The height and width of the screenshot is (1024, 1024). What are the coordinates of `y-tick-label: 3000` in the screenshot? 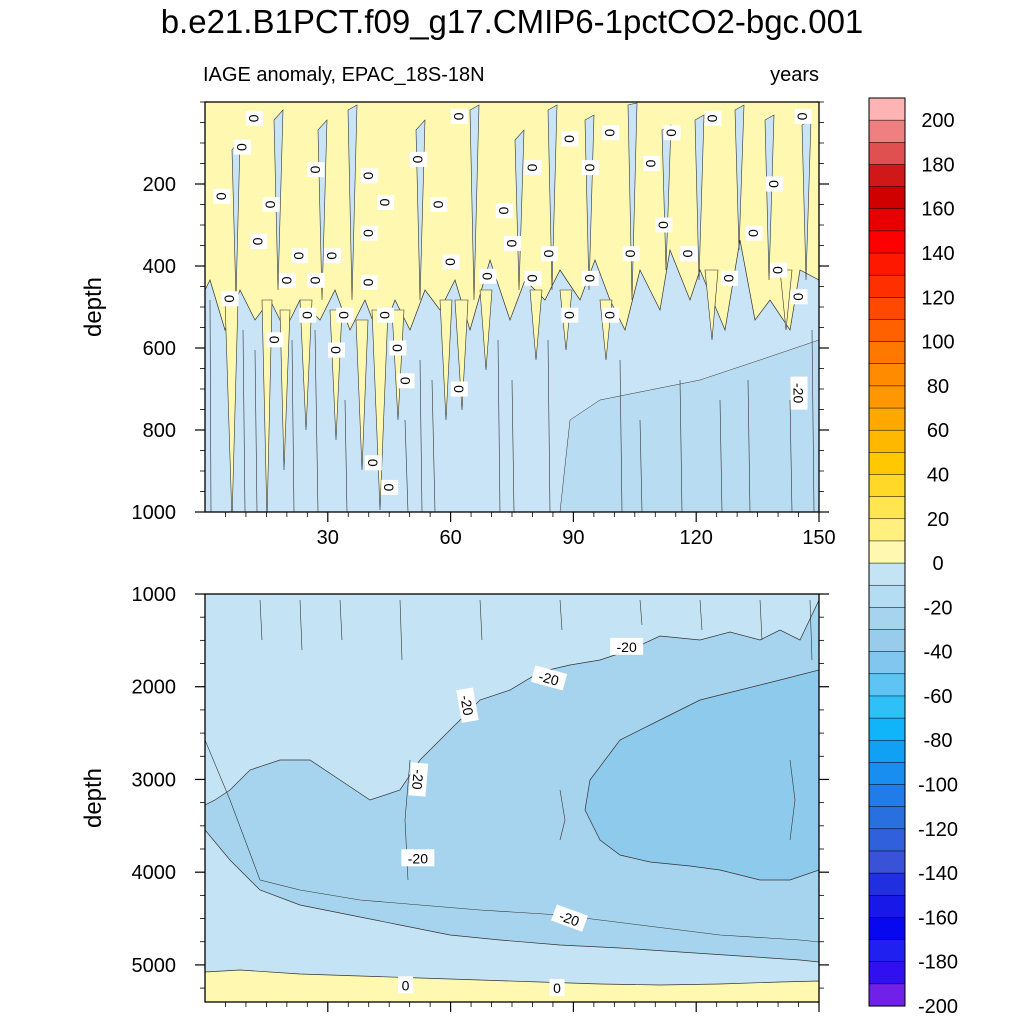 It's located at (154, 780).